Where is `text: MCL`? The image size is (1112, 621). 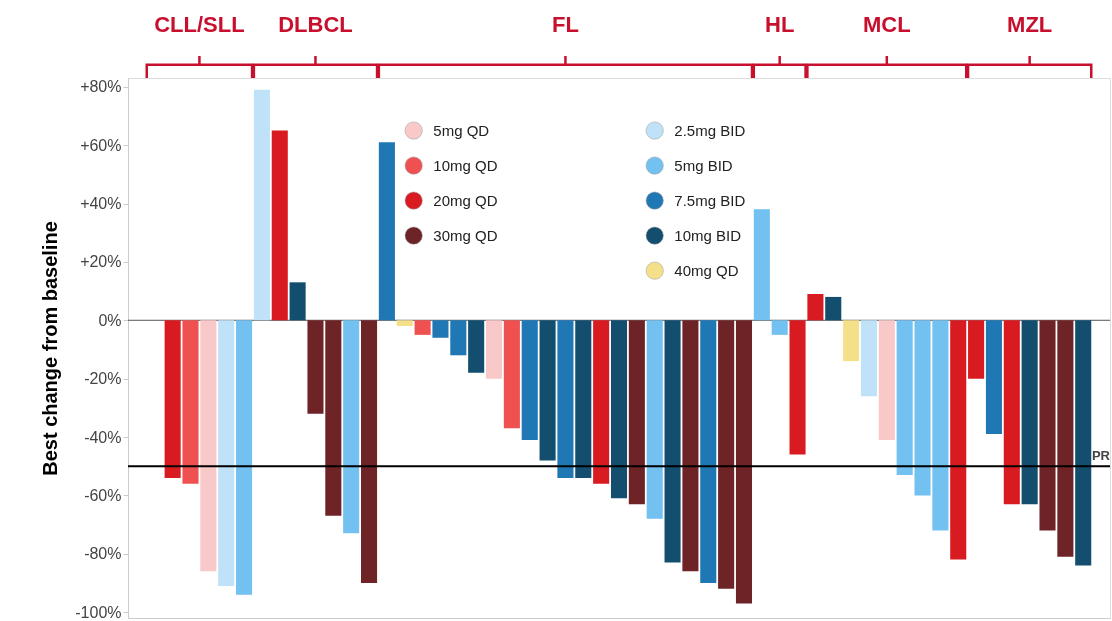
text: MCL is located at coordinates (886, 25).